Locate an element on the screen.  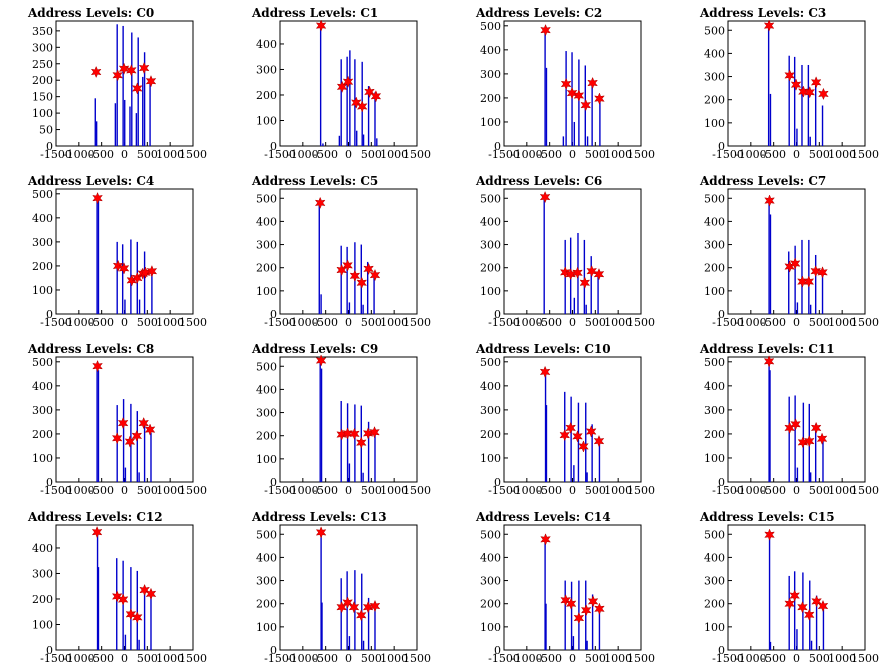
chart-title: Address Levels: C7 is located at coordinates (762, 181).